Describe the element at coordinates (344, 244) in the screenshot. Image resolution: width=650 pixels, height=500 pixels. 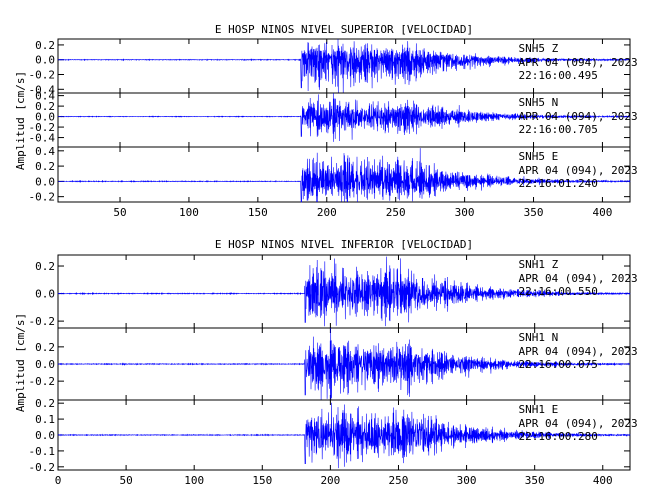
I see `chart-title: E HOSP NINOS NIVEL INFERIOR [VELOCIDAD]` at that location.